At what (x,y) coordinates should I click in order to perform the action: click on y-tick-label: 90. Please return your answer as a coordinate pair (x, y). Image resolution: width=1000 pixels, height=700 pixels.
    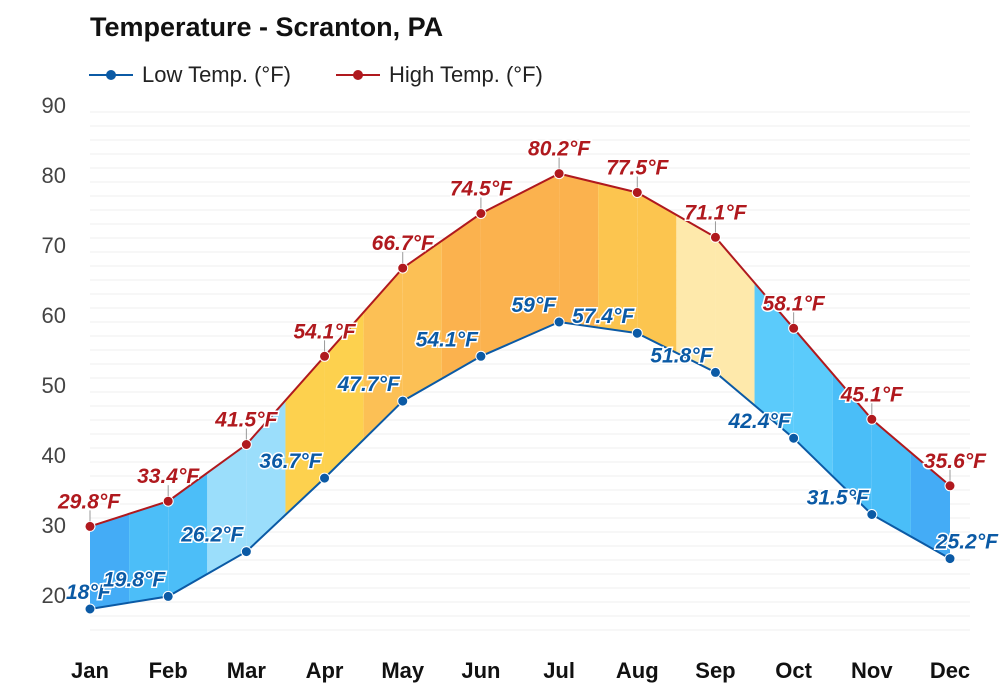
    Looking at the image, I should click on (54, 105).